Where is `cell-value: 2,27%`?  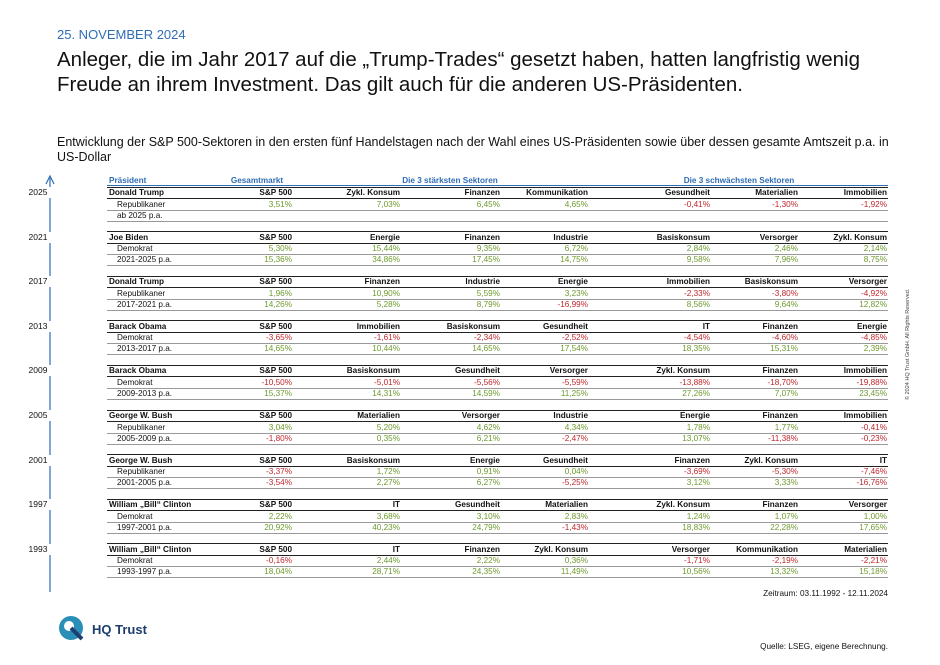
cell-value: 2,27% is located at coordinates (388, 483).